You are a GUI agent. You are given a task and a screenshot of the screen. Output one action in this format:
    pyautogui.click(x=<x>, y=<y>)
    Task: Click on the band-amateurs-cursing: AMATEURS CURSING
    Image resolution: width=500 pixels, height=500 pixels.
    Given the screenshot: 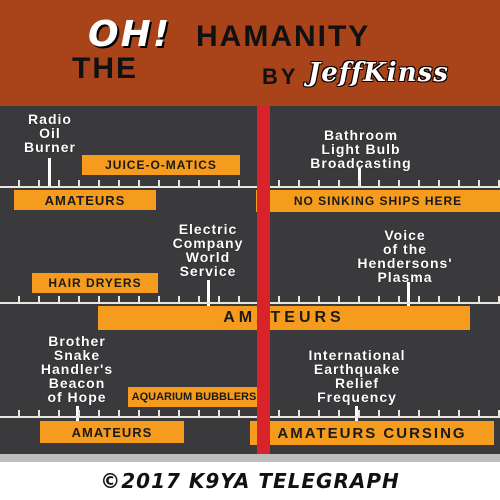 What is the action you would take?
    pyautogui.click(x=372, y=433)
    